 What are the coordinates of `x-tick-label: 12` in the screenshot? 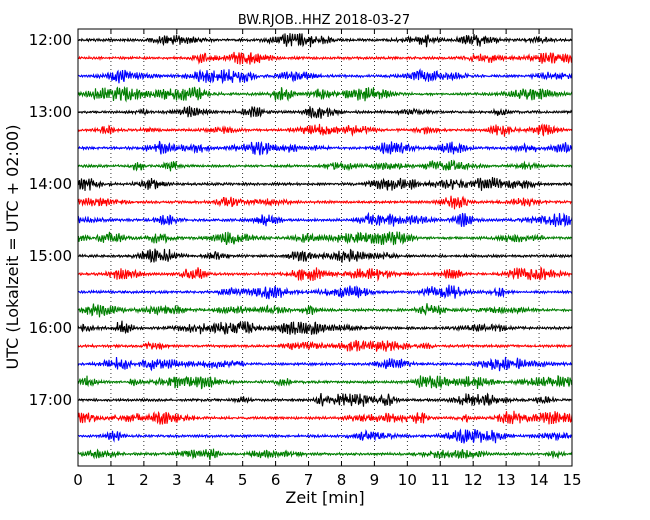 It's located at (473, 480).